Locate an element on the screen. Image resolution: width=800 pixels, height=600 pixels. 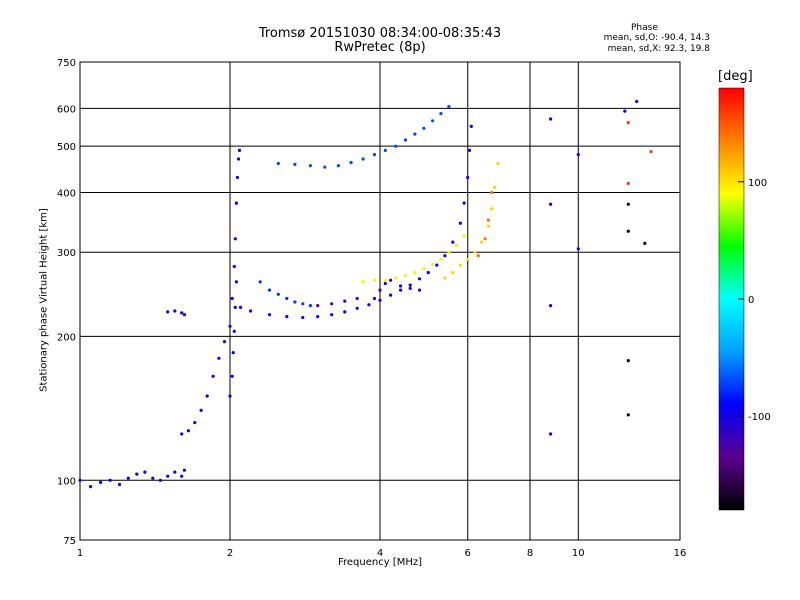
x-tick-label: 1 is located at coordinates (80, 553).